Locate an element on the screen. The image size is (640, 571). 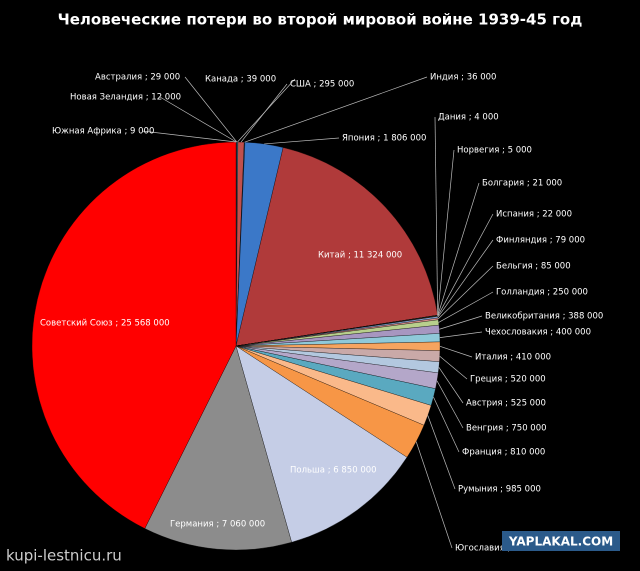
data-label: Испания ; 22 000 is located at coordinates (534, 215).